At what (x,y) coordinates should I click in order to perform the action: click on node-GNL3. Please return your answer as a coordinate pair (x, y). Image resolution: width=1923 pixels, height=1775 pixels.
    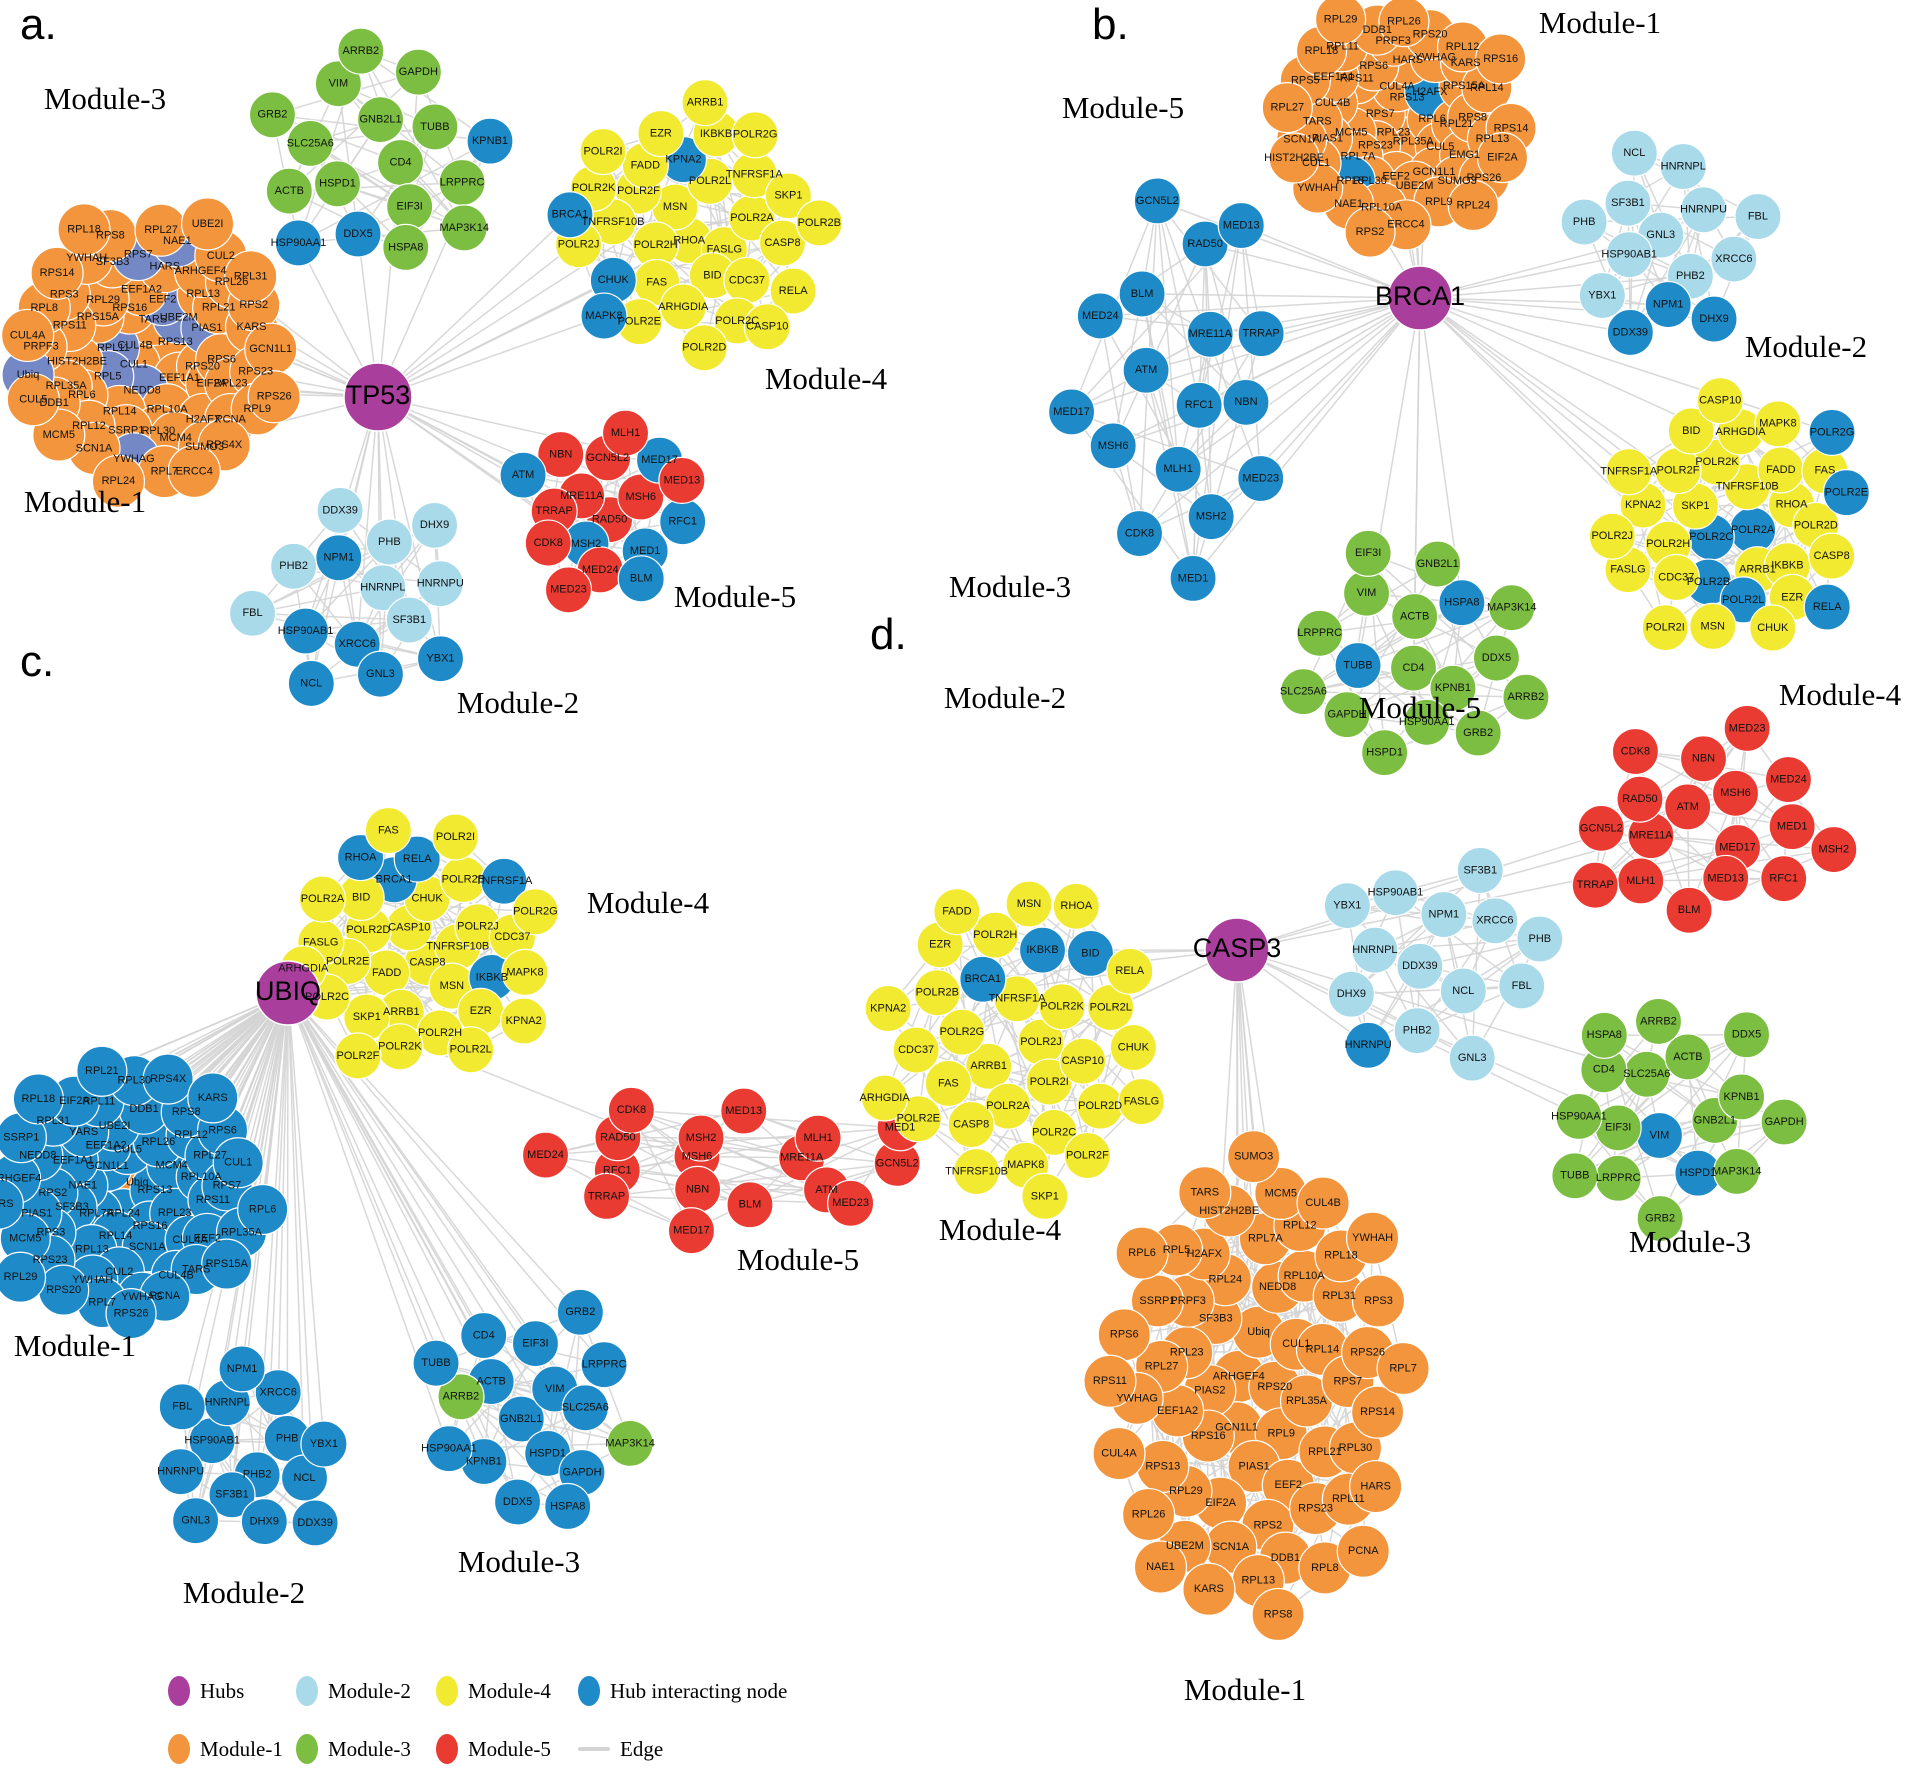
    Looking at the image, I should click on (380, 674).